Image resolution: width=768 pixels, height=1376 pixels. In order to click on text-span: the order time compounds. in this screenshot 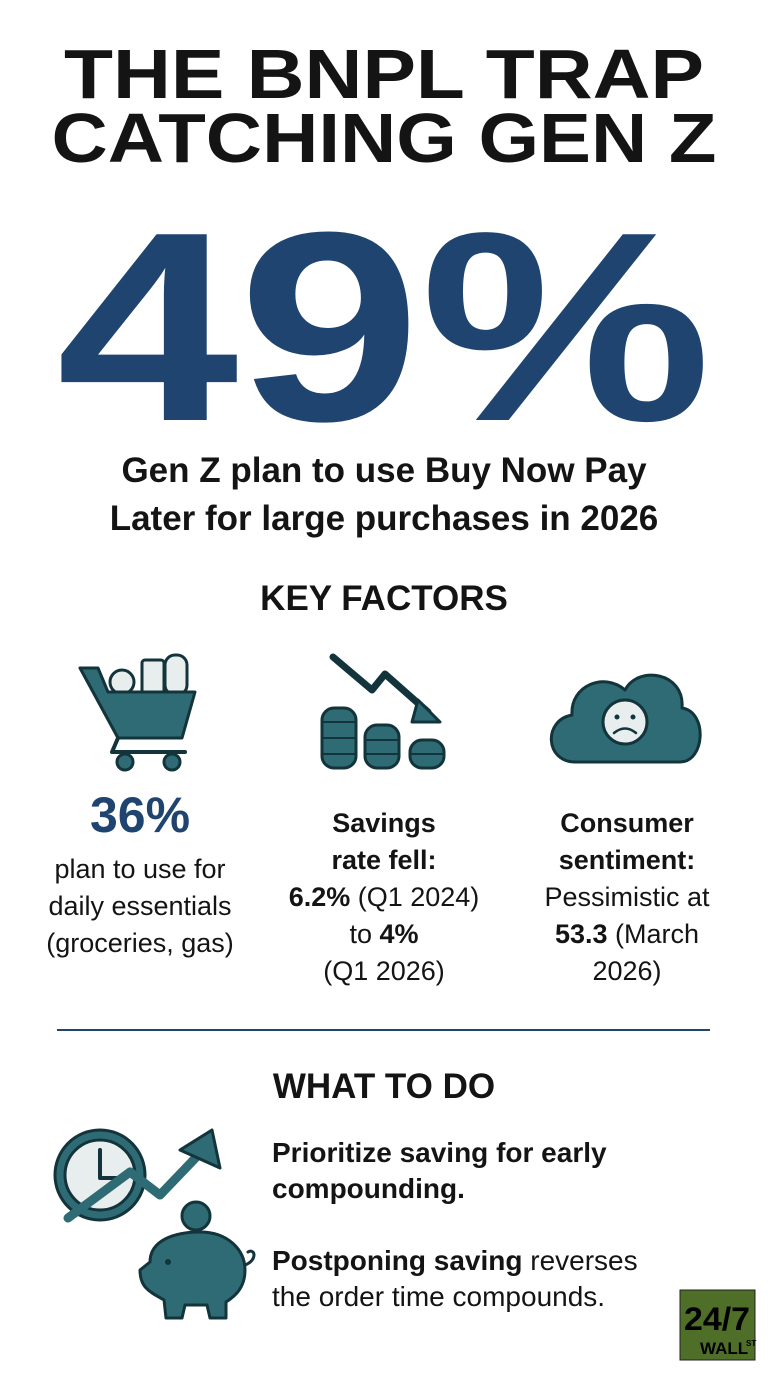, I will do `click(438, 1296)`.